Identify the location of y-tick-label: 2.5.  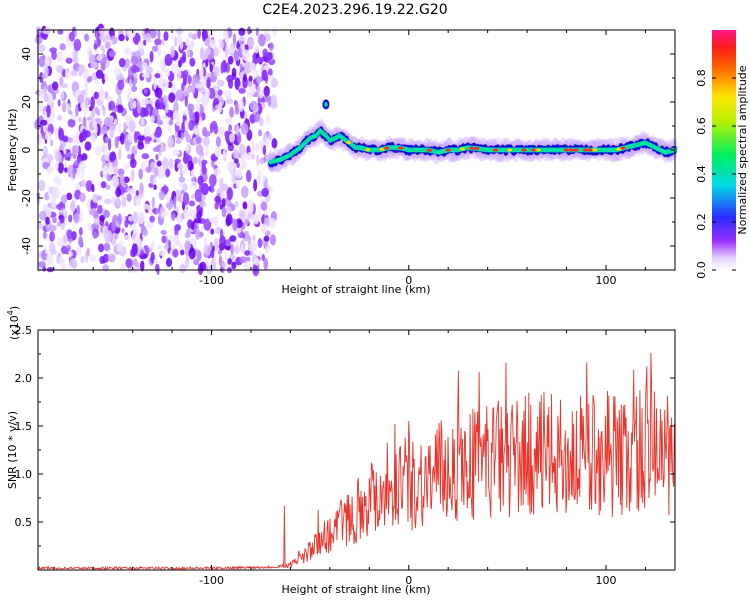
(24, 330).